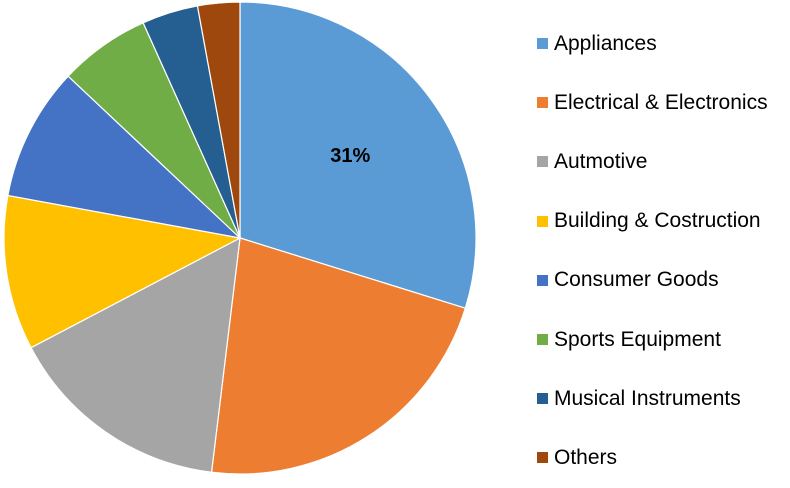  Describe the element at coordinates (637, 339) in the screenshot. I see `legend-label: Sports Equipment` at that location.